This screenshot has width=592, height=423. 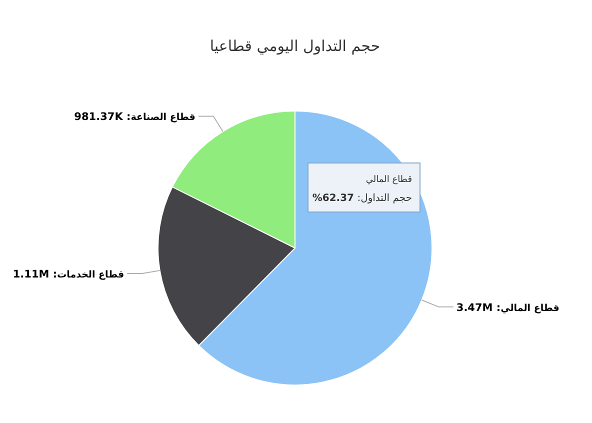 I want to click on text: قطاع المالي, so click(x=389, y=180).